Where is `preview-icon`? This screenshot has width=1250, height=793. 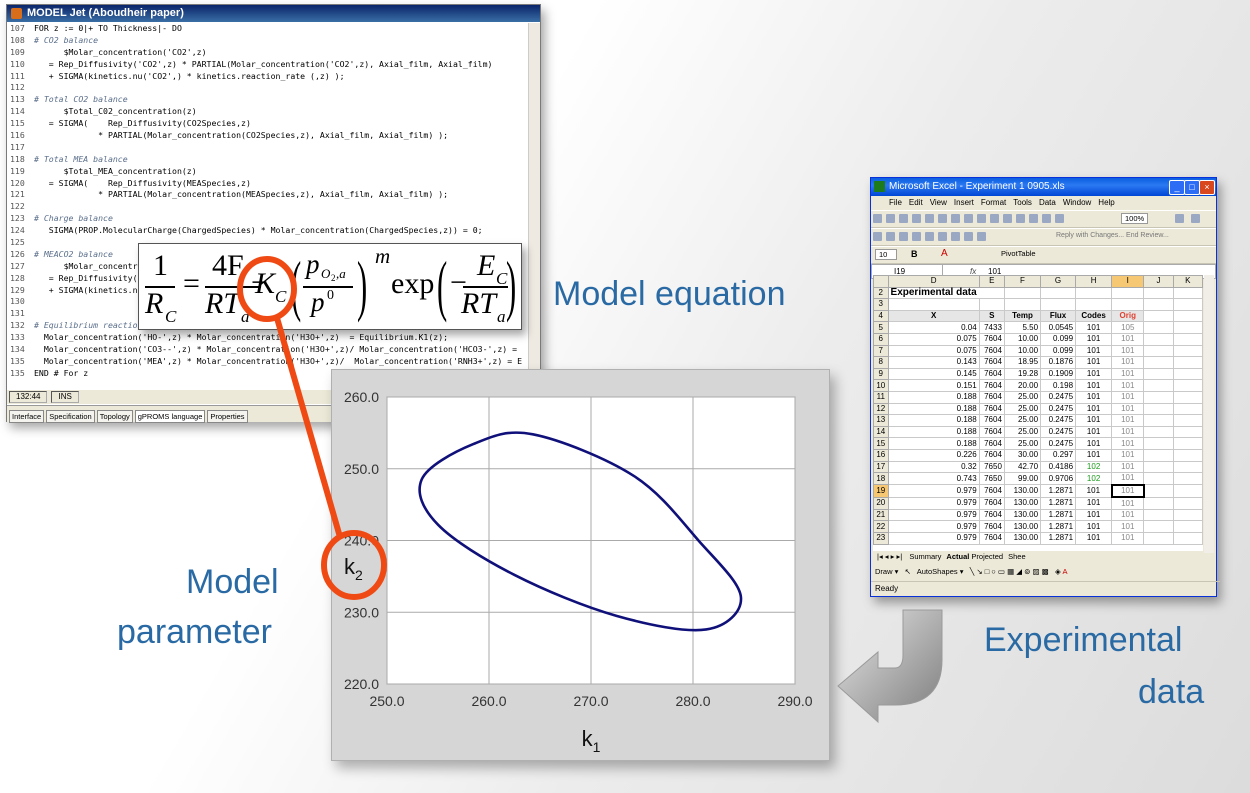
preview-icon is located at coordinates (942, 218).